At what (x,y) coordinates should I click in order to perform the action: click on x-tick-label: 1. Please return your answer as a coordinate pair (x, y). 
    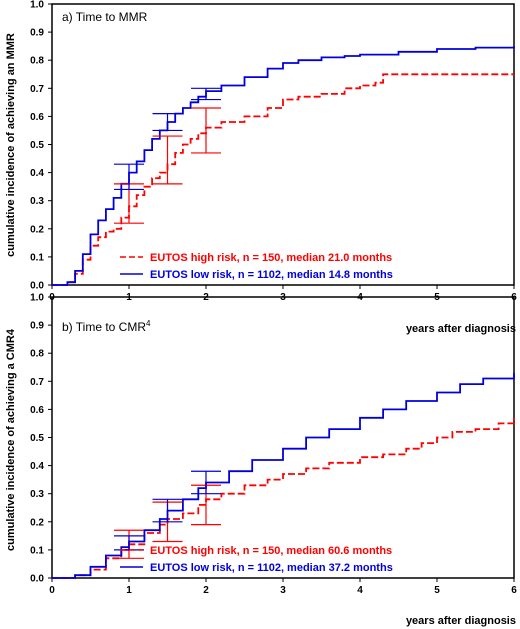
    Looking at the image, I should click on (129, 590).